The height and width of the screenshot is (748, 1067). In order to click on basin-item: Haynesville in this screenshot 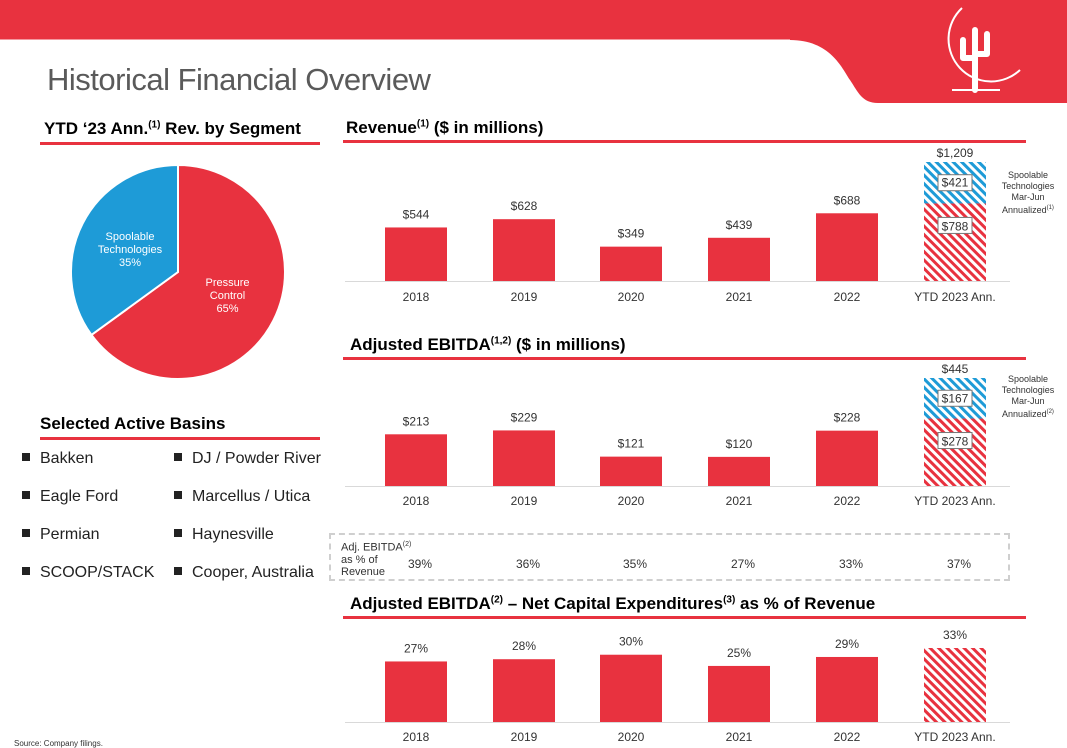, I will do `click(224, 535)`.